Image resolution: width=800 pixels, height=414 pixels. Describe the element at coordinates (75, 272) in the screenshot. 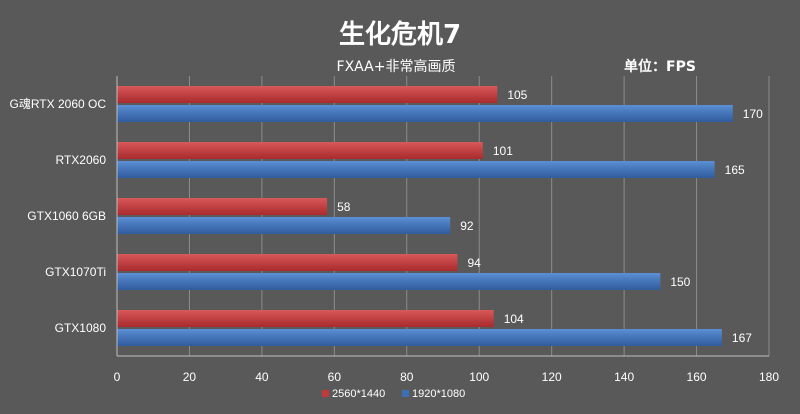

I see `category-label: GTX1070Ti` at that location.